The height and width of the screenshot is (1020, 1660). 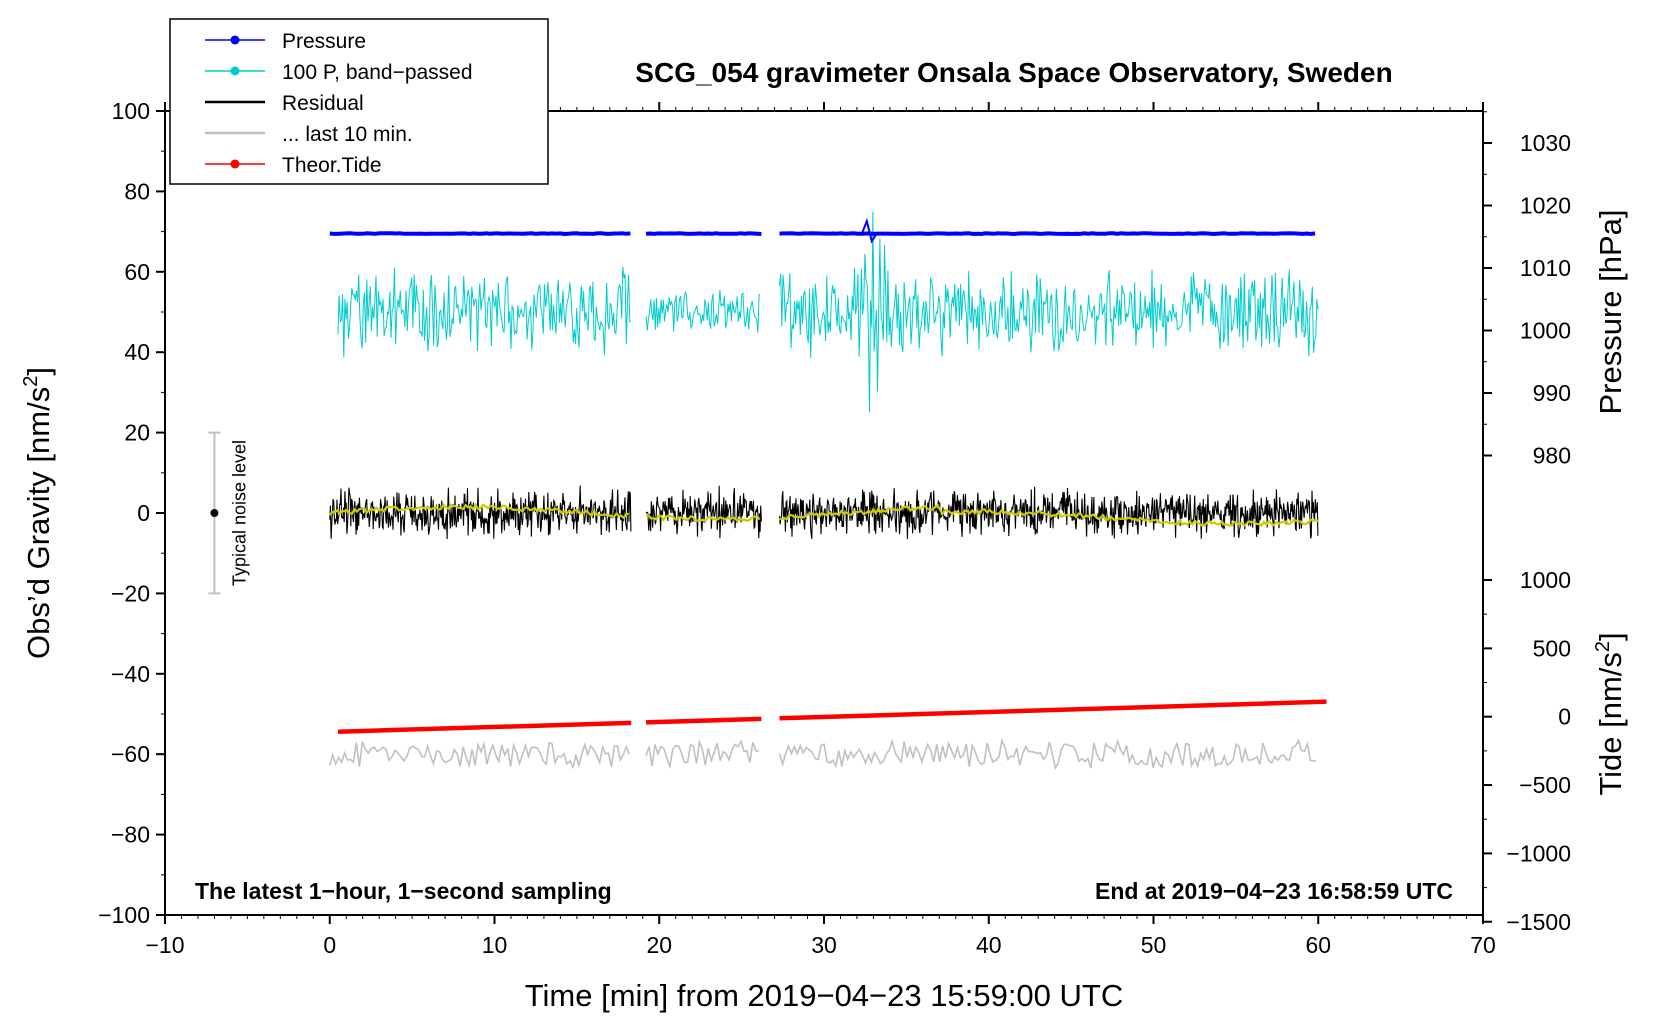 What do you see at coordinates (1483, 945) in the screenshot?
I see `x-tick-label: 70` at bounding box center [1483, 945].